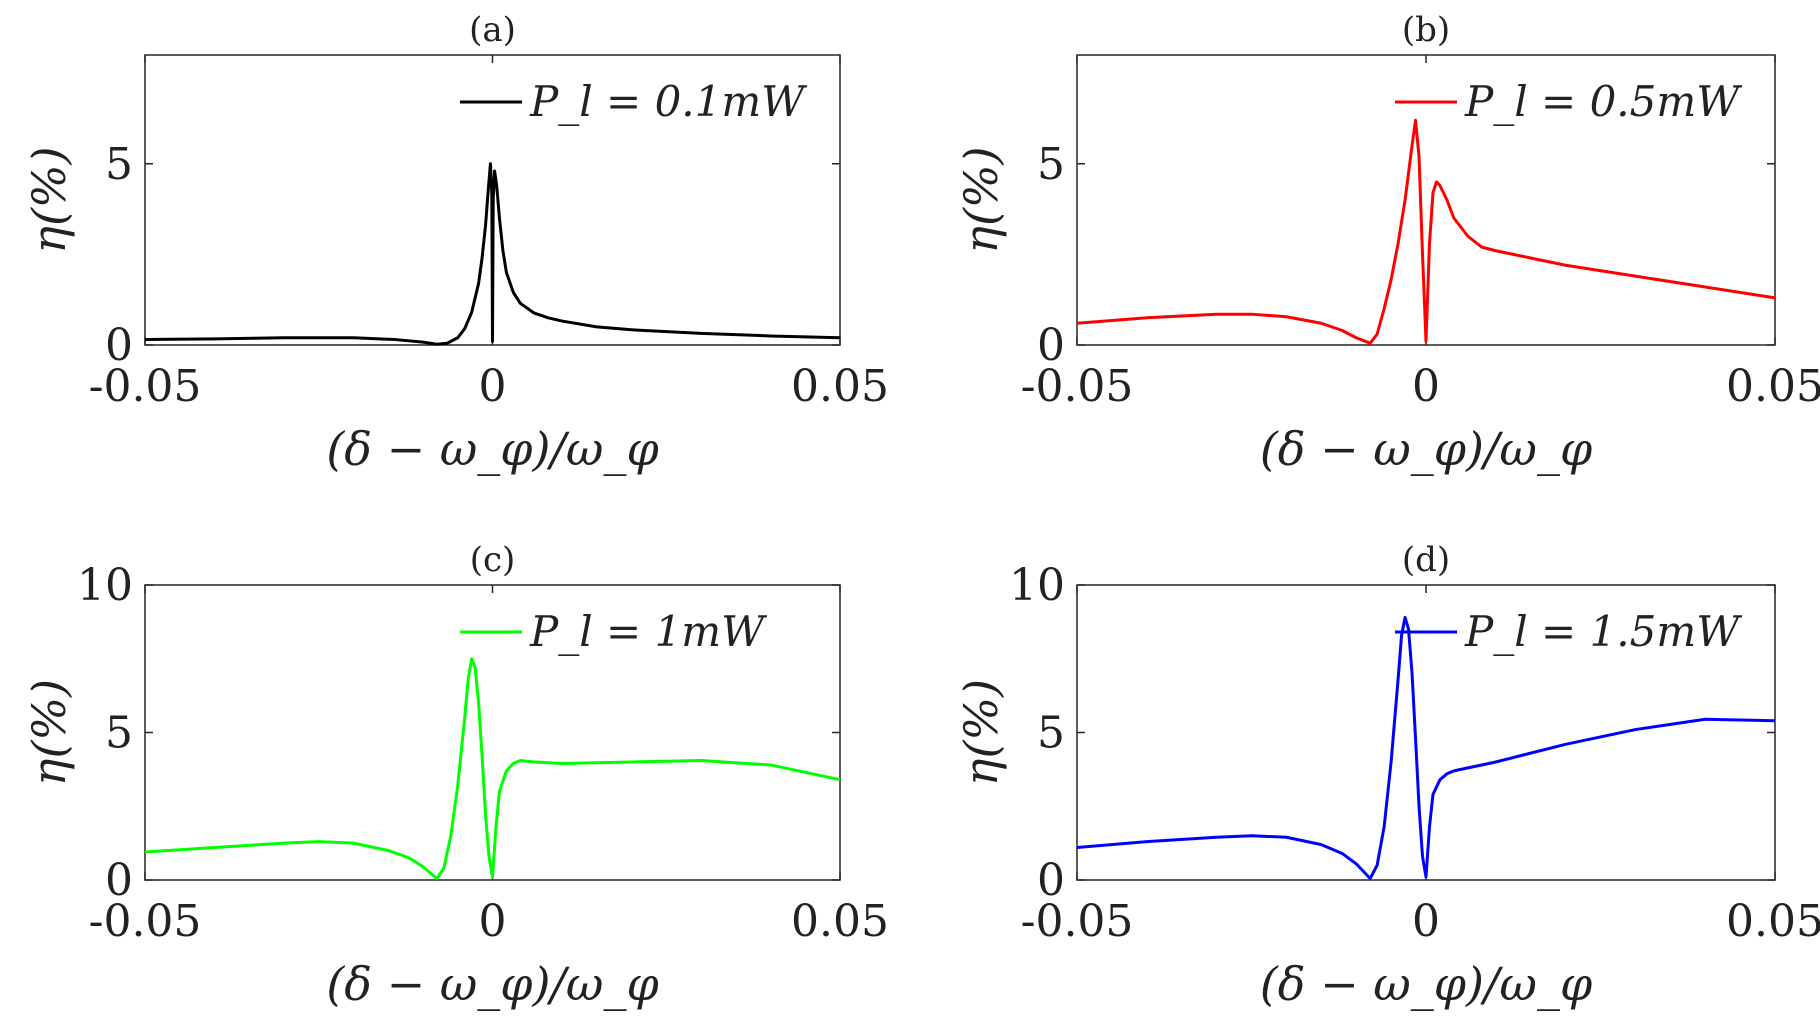 This screenshot has width=1820, height=1030. What do you see at coordinates (1603, 631) in the screenshot?
I see `legend-label: P_l = 1.5mW` at bounding box center [1603, 631].